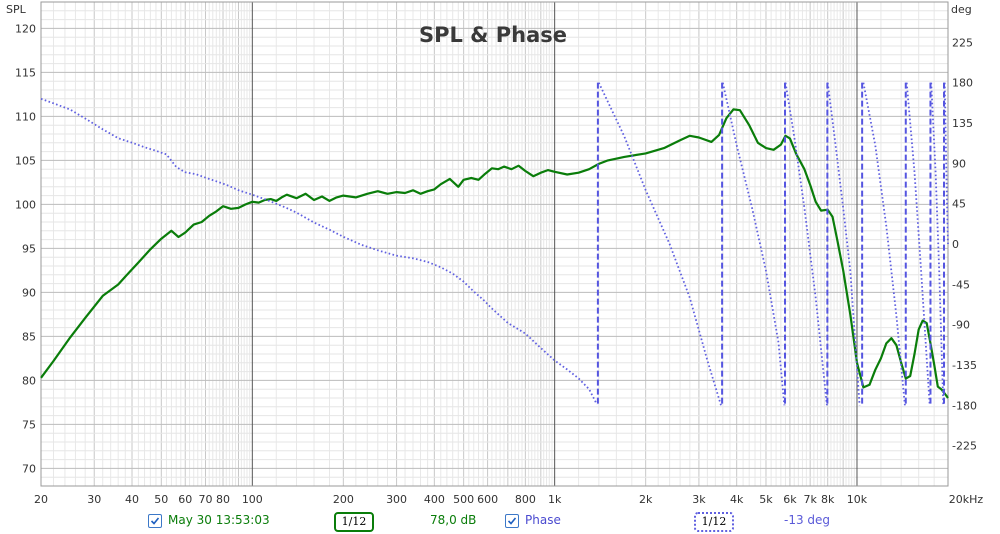 This screenshot has height=534, width=1000. What do you see at coordinates (964, 446) in the screenshot?
I see `y-right-tick-label: -225` at bounding box center [964, 446].